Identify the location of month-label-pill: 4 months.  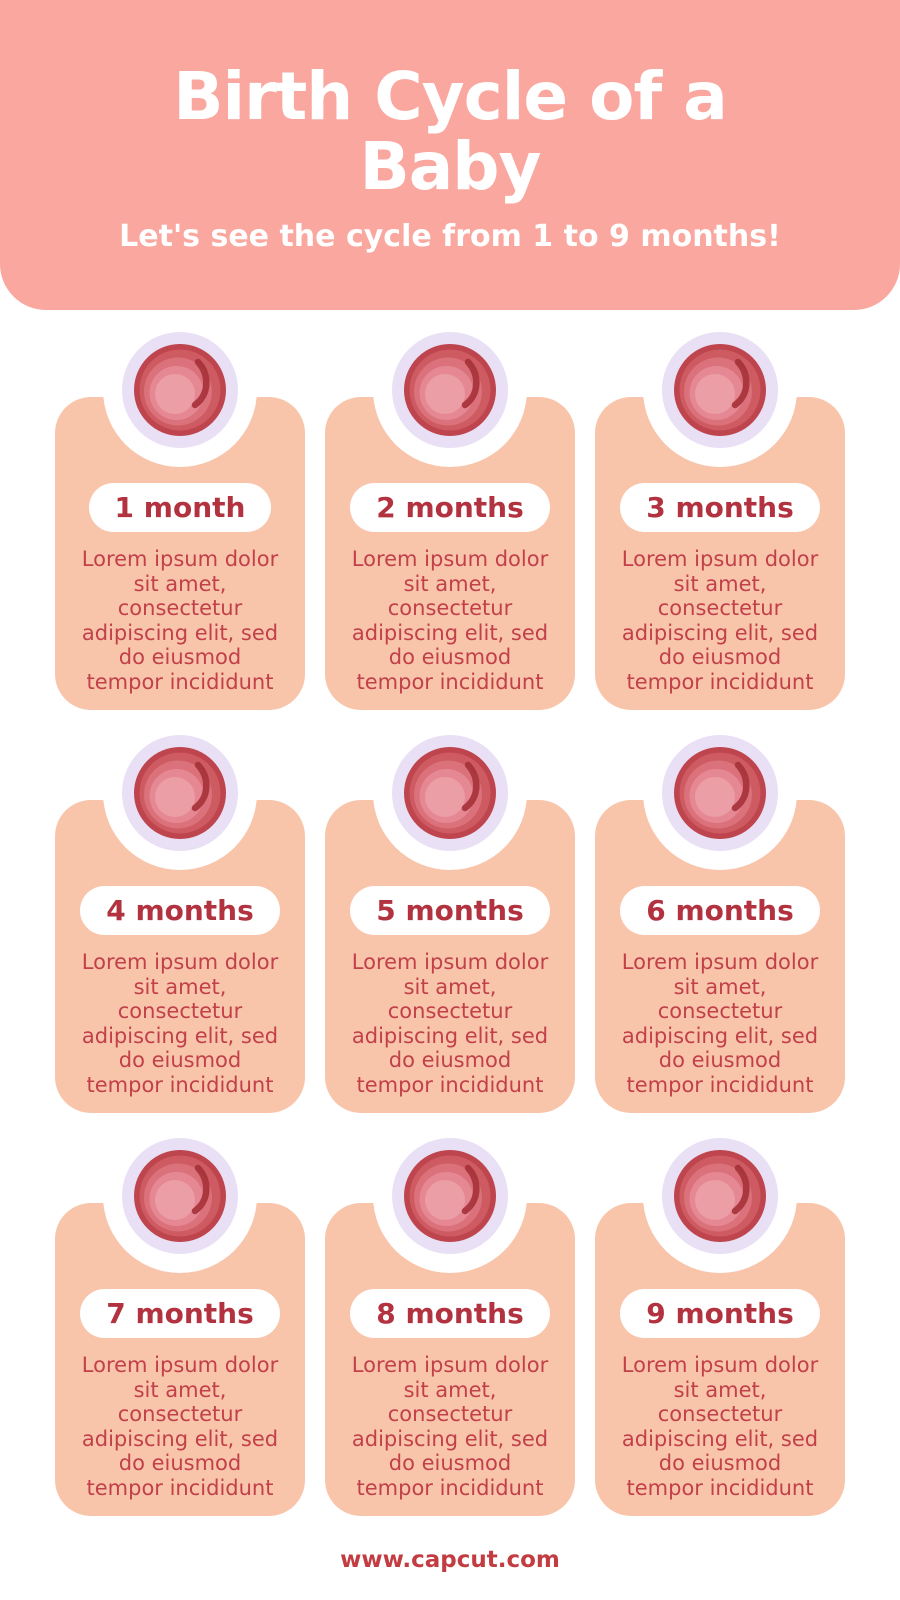
(180, 910).